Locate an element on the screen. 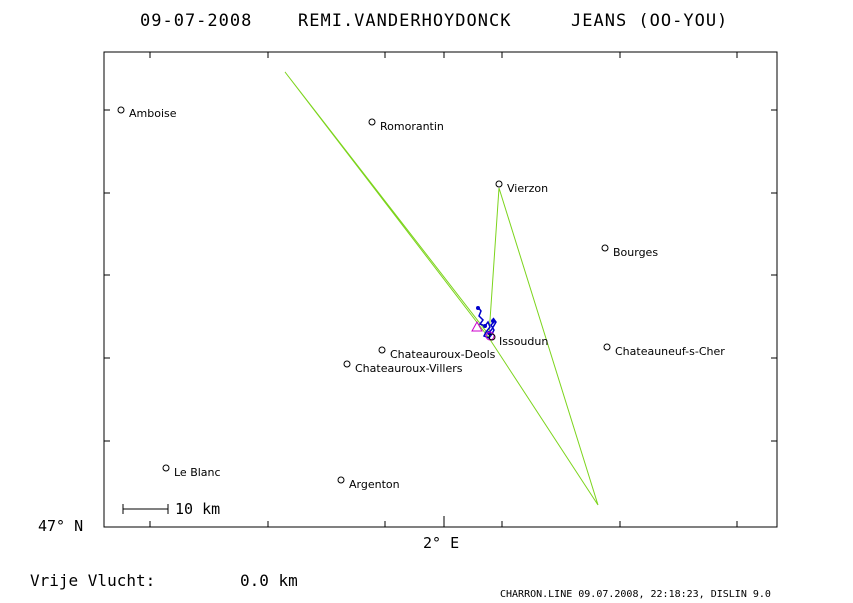 Image resolution: width=853 pixels, height=603 pixels. free-flight-value: 0.0 km is located at coordinates (269, 580).